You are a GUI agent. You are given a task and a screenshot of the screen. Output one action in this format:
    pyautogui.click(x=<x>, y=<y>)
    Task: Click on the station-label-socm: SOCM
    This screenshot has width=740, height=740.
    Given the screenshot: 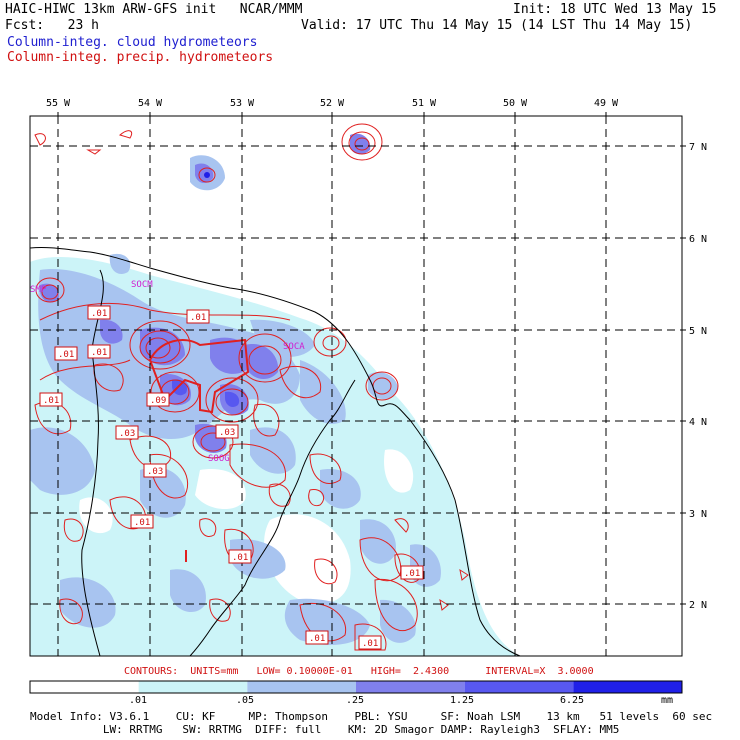 What is the action you would take?
    pyautogui.click(x=142, y=285)
    